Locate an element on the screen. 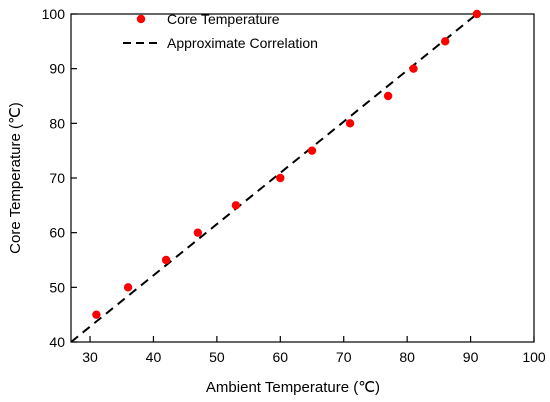  x-tick-label: 80 is located at coordinates (407, 357).